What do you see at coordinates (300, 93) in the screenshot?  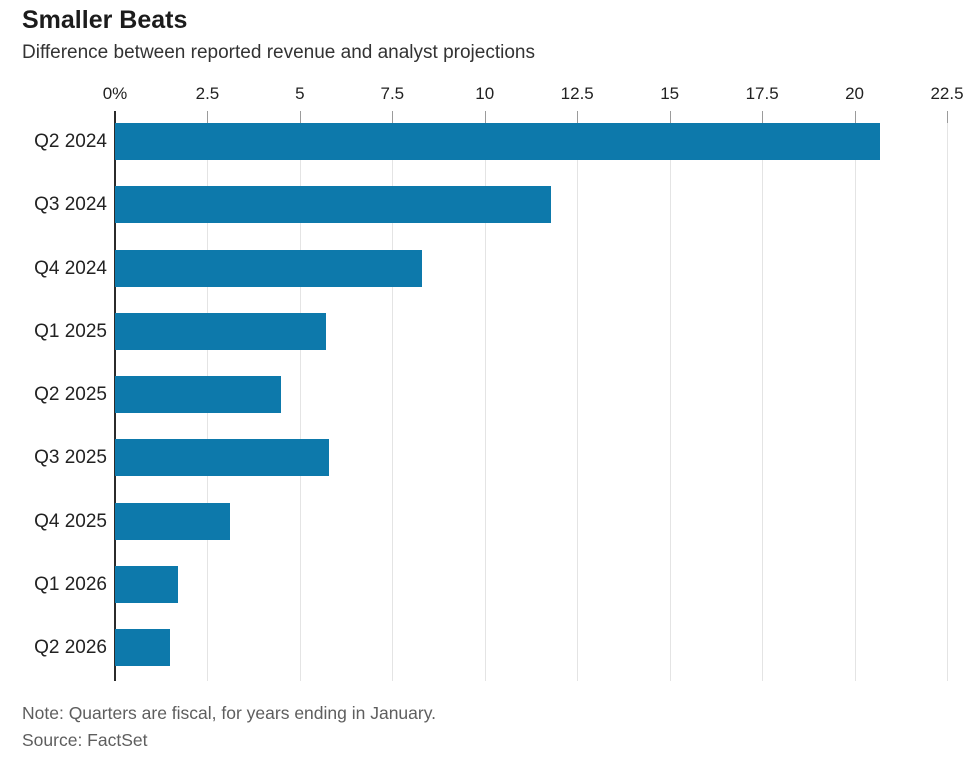 I see `x-axis-tick-label: 5` at bounding box center [300, 93].